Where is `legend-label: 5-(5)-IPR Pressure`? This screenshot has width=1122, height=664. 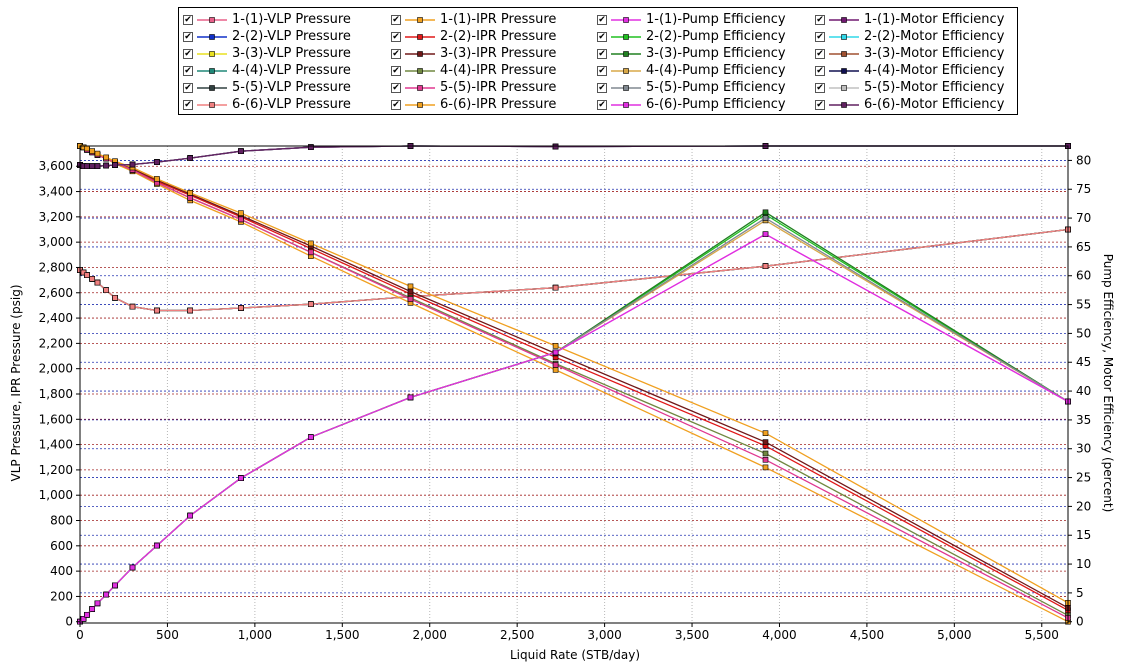 legend-label: 5-(5)-IPR Pressure is located at coordinates (498, 87).